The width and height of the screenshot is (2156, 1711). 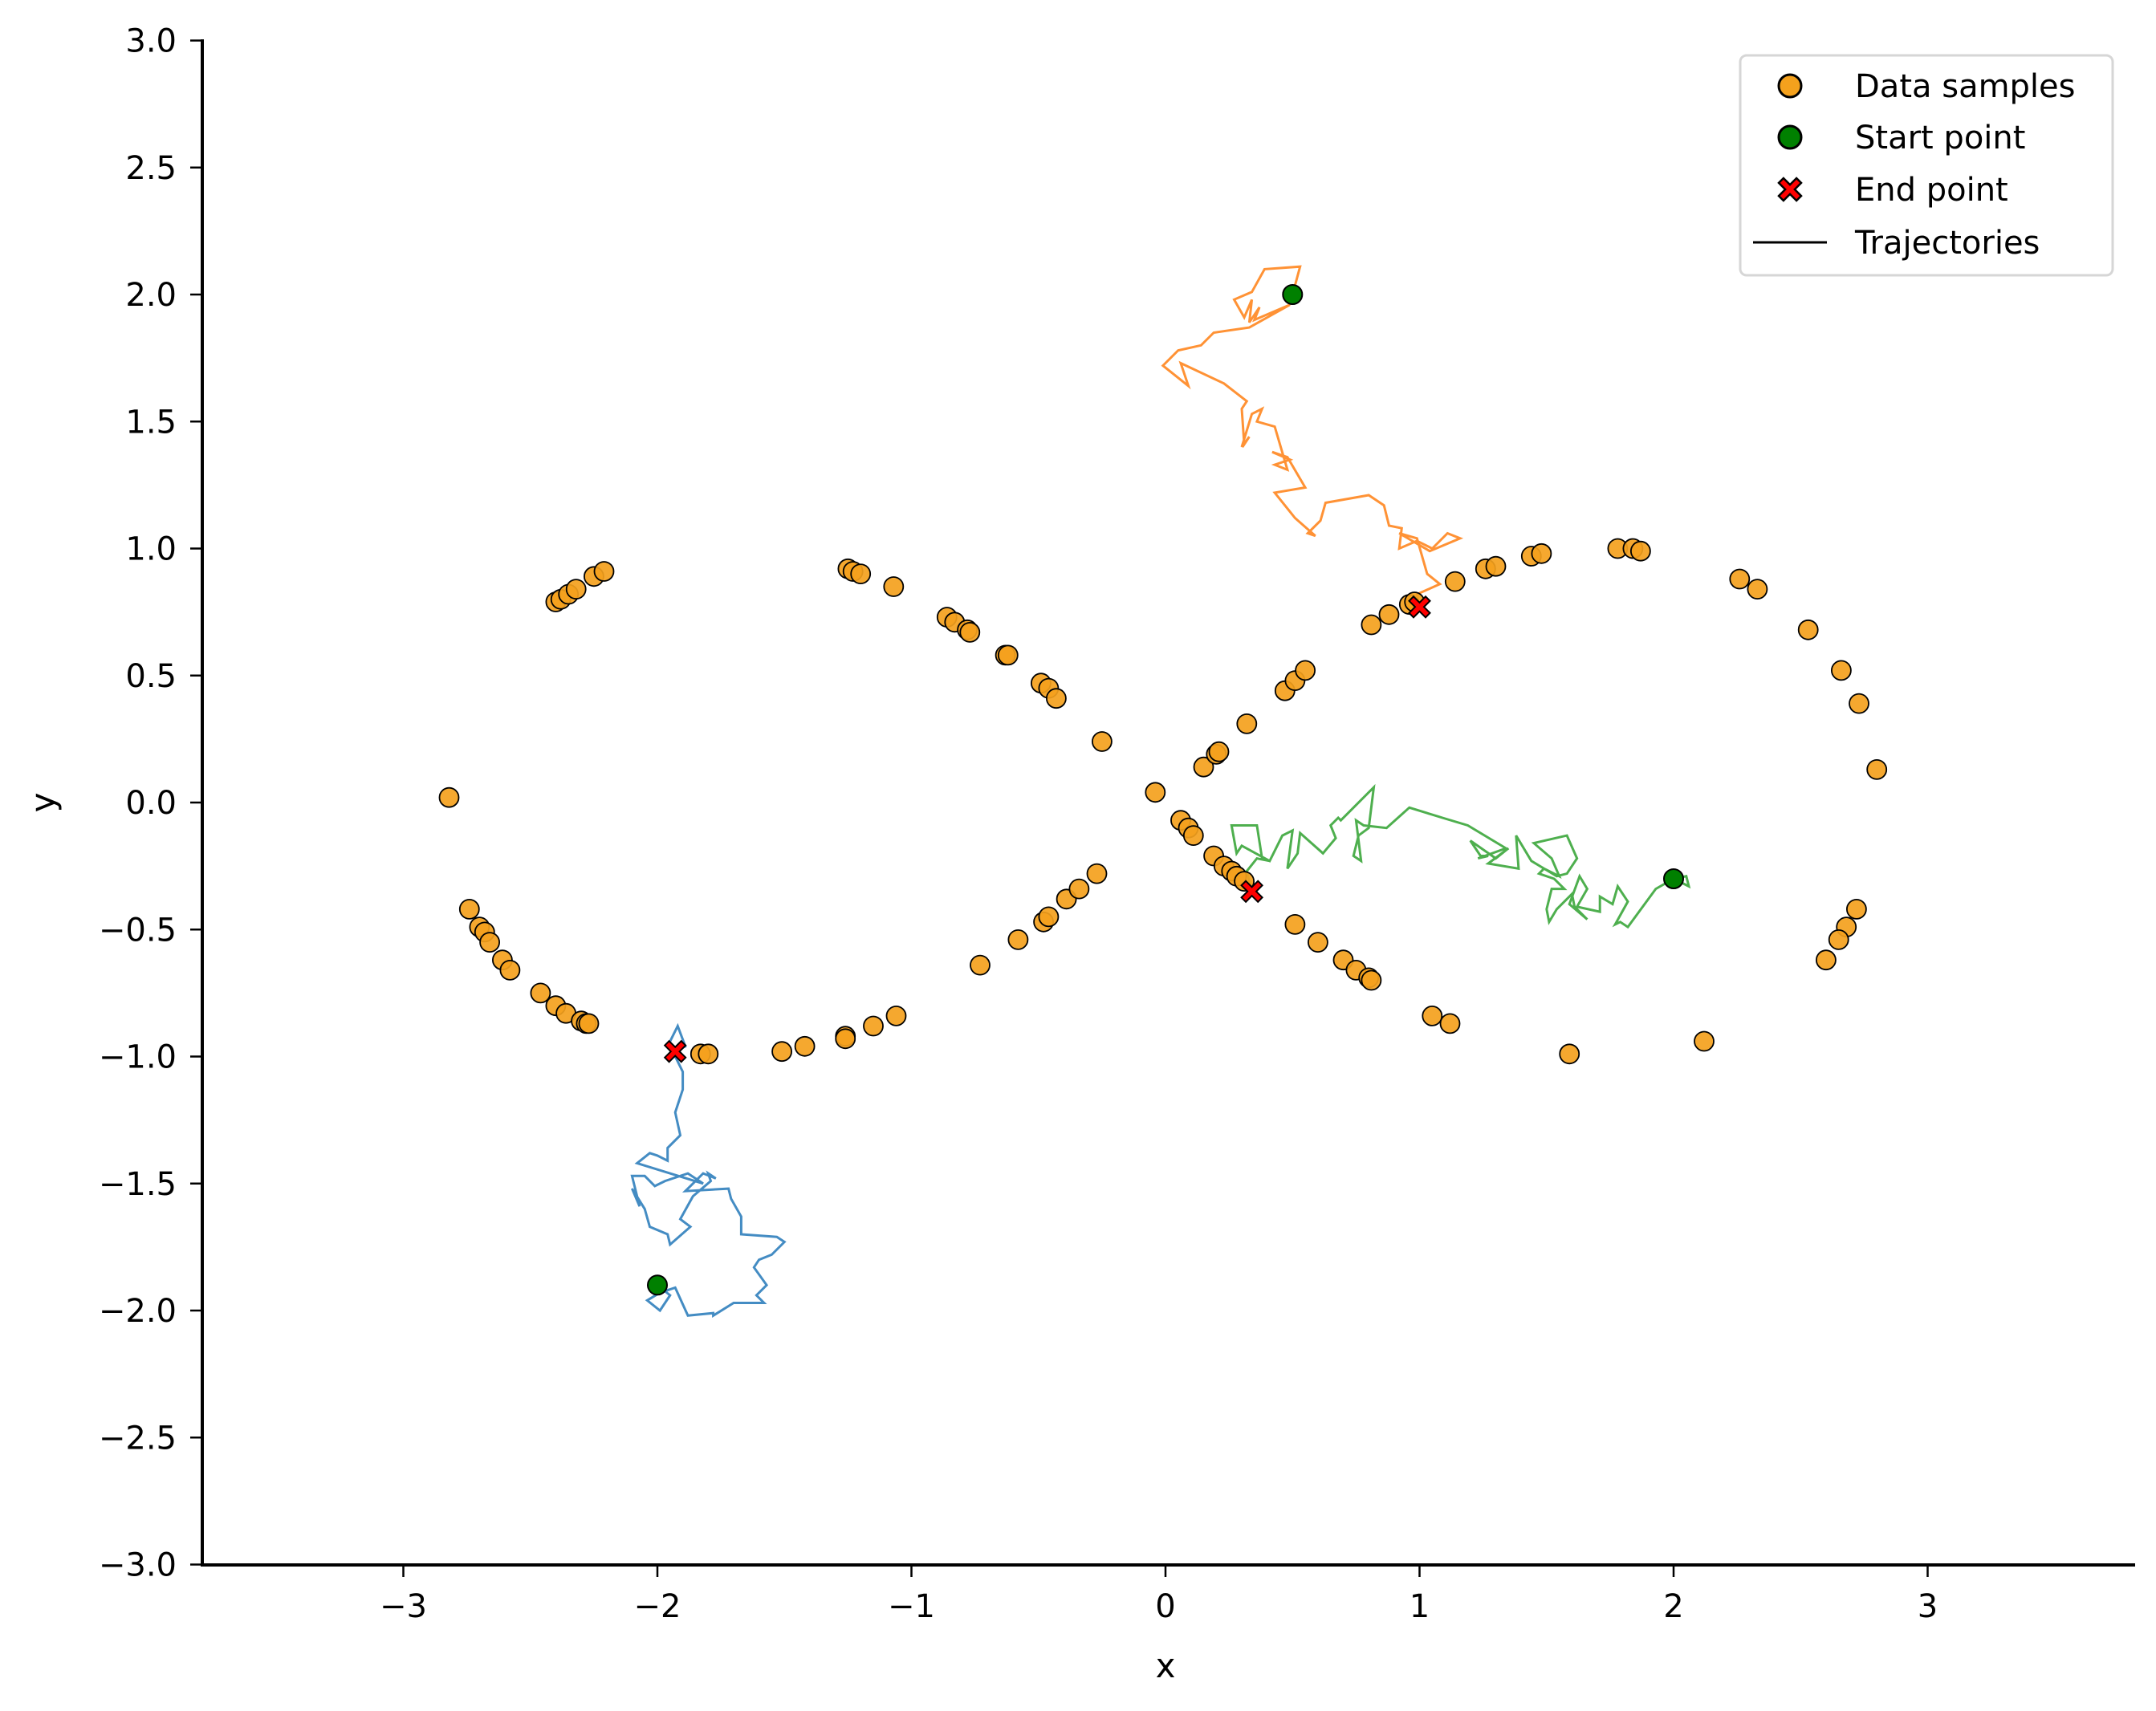 I want to click on y-tick-label: 3.0, so click(x=151, y=41).